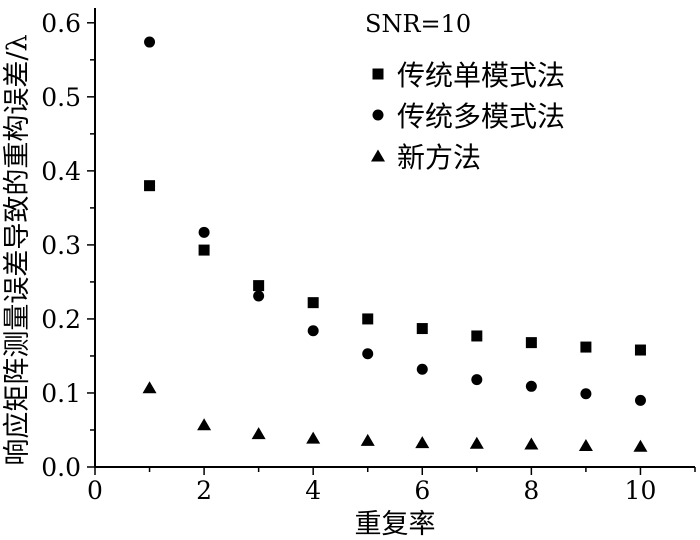 This screenshot has width=700, height=540. I want to click on y-tick-label: 0.5, so click(61, 97).